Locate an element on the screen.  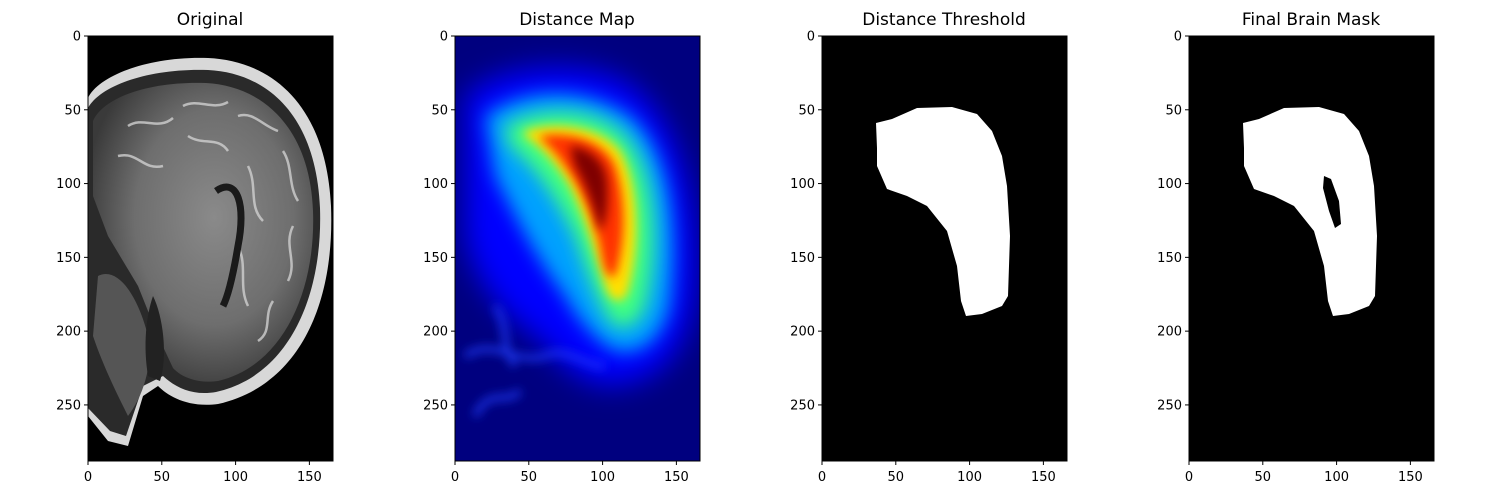
panel-title: Distance Map is located at coordinates (577, 20).